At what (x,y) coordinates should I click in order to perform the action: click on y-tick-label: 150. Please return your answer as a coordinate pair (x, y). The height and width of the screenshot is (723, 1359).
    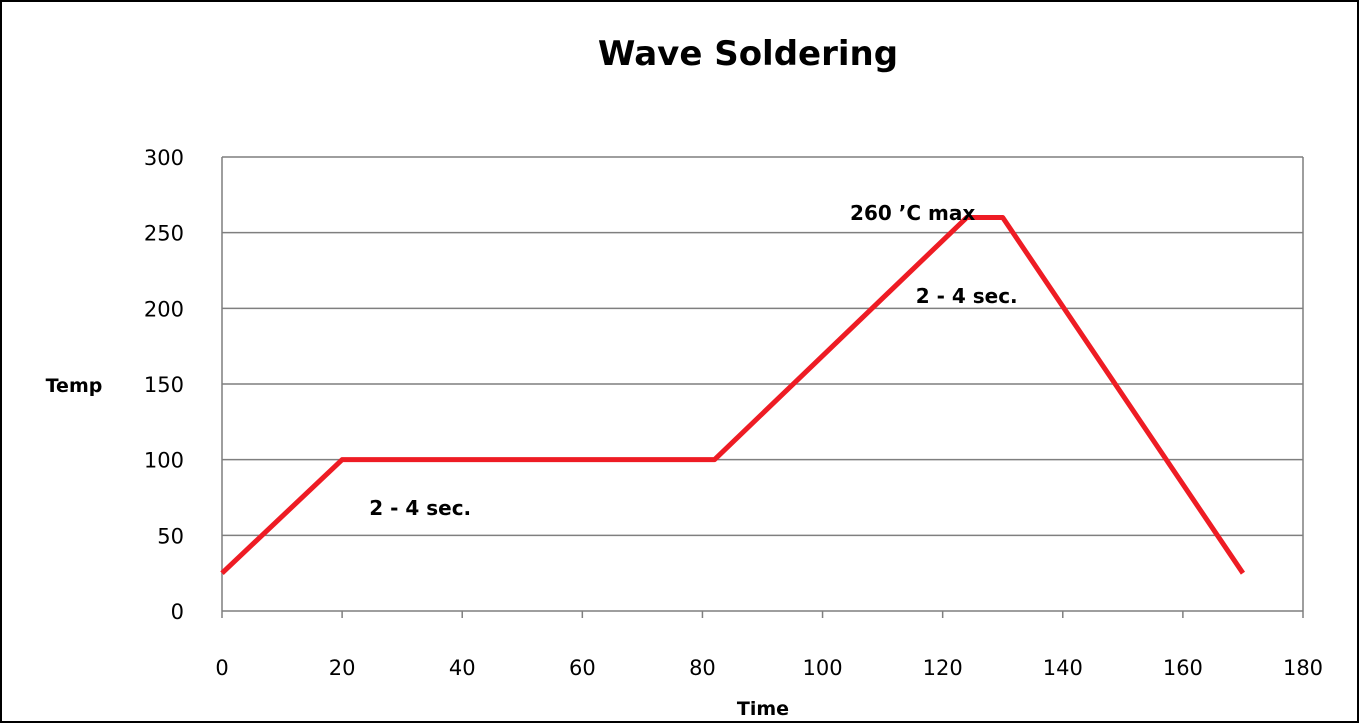
    Looking at the image, I should click on (164, 385).